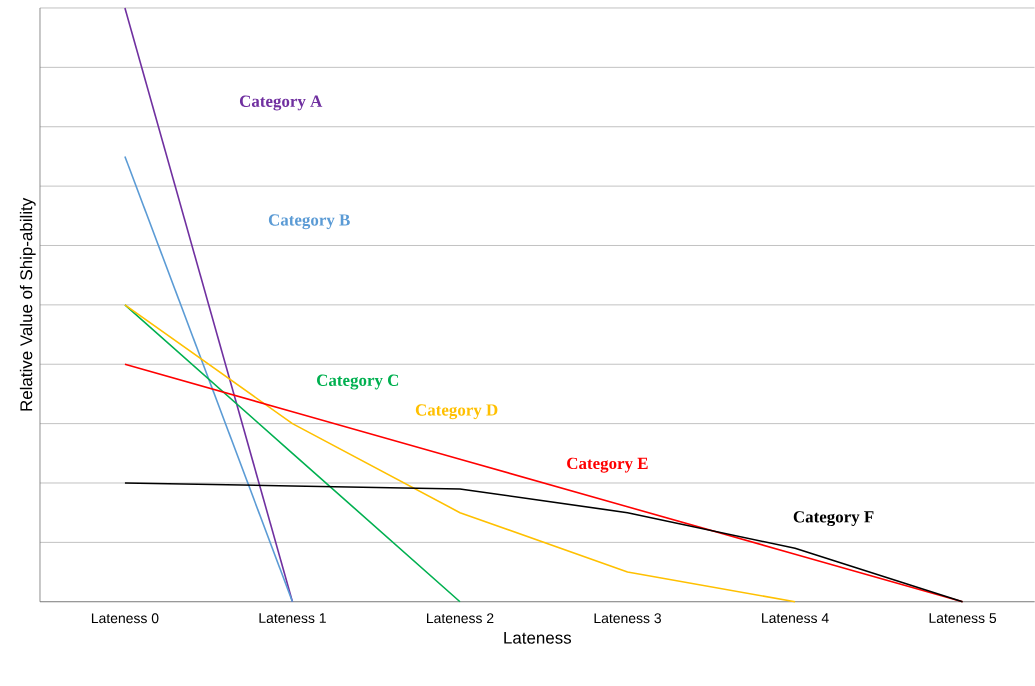 The image size is (1035, 686). I want to click on text: Category D, so click(456, 412).